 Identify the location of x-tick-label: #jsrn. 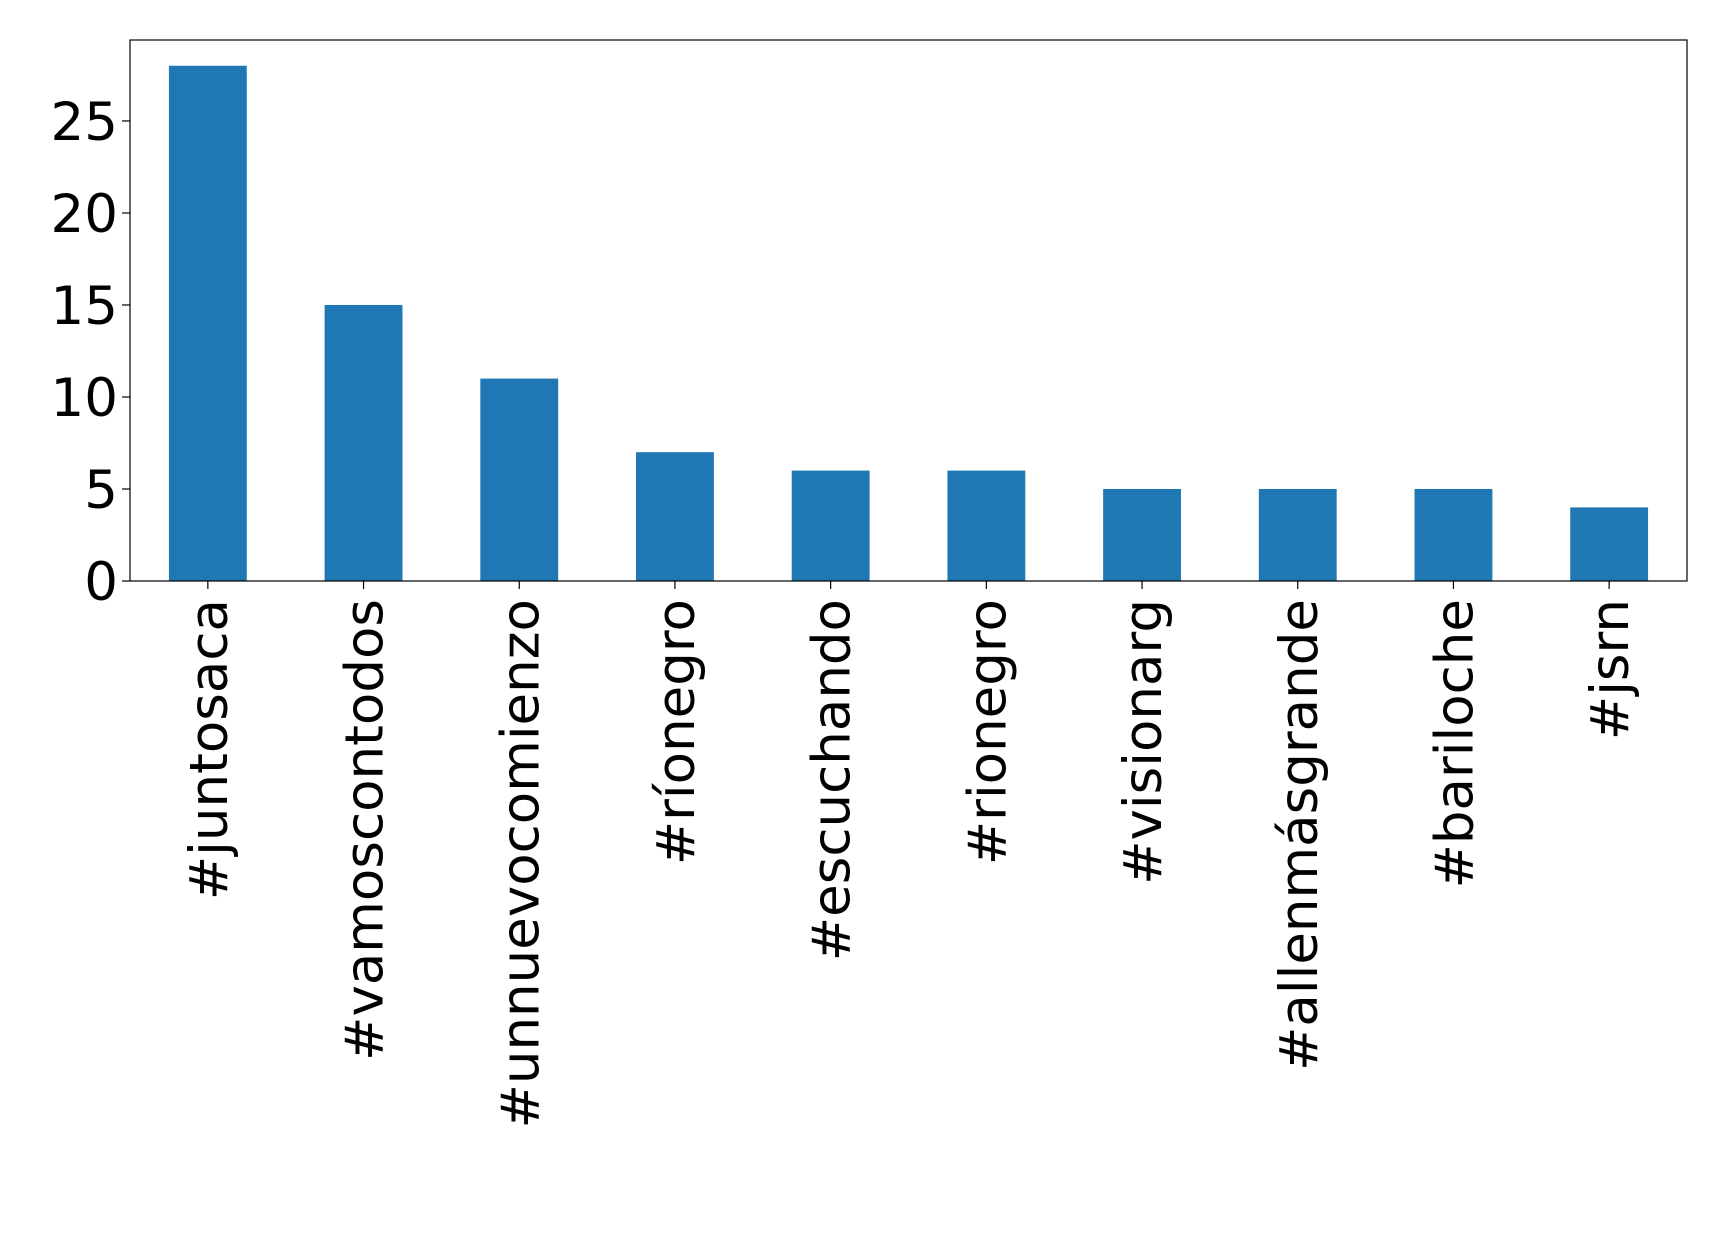
(1610, 669).